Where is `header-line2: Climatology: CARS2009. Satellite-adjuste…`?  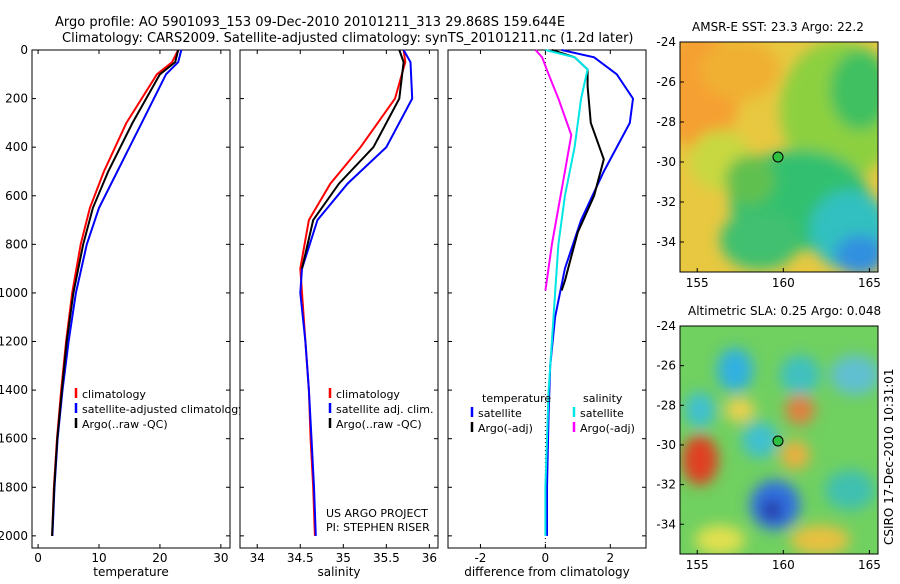
header-line2: Climatology: CARS2009. Satellite-adjuste… is located at coordinates (348, 38).